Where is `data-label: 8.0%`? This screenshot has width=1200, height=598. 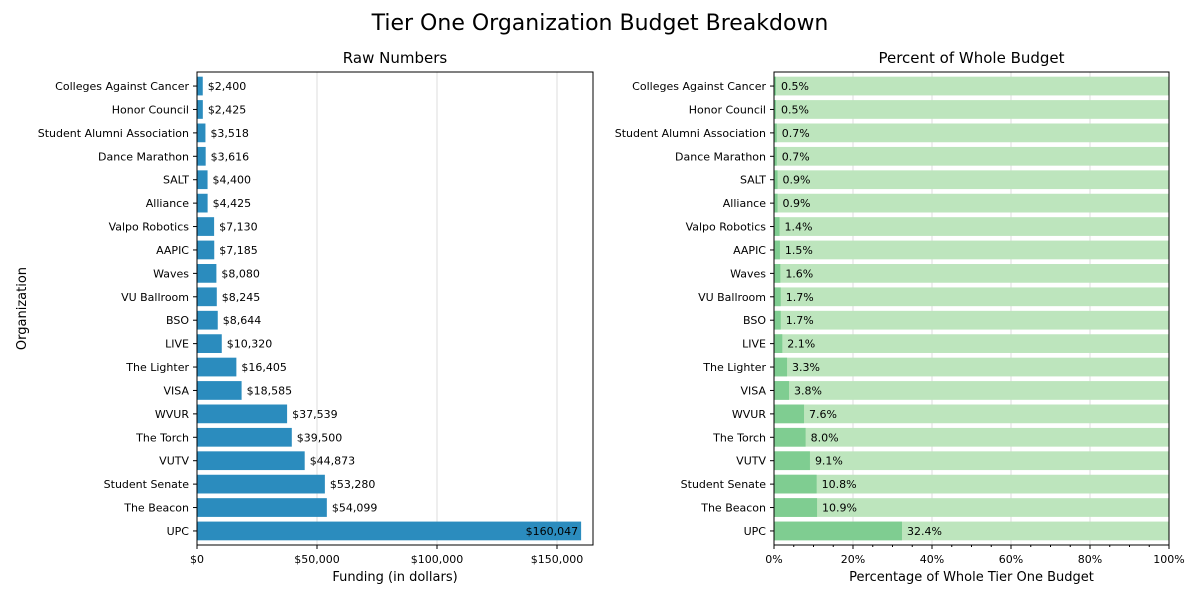
data-label: 8.0% is located at coordinates (825, 437).